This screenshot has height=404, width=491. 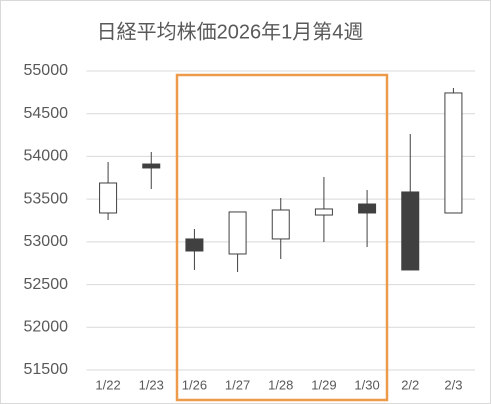 What do you see at coordinates (46, 327) in the screenshot?
I see `y-tick-label: 52000` at bounding box center [46, 327].